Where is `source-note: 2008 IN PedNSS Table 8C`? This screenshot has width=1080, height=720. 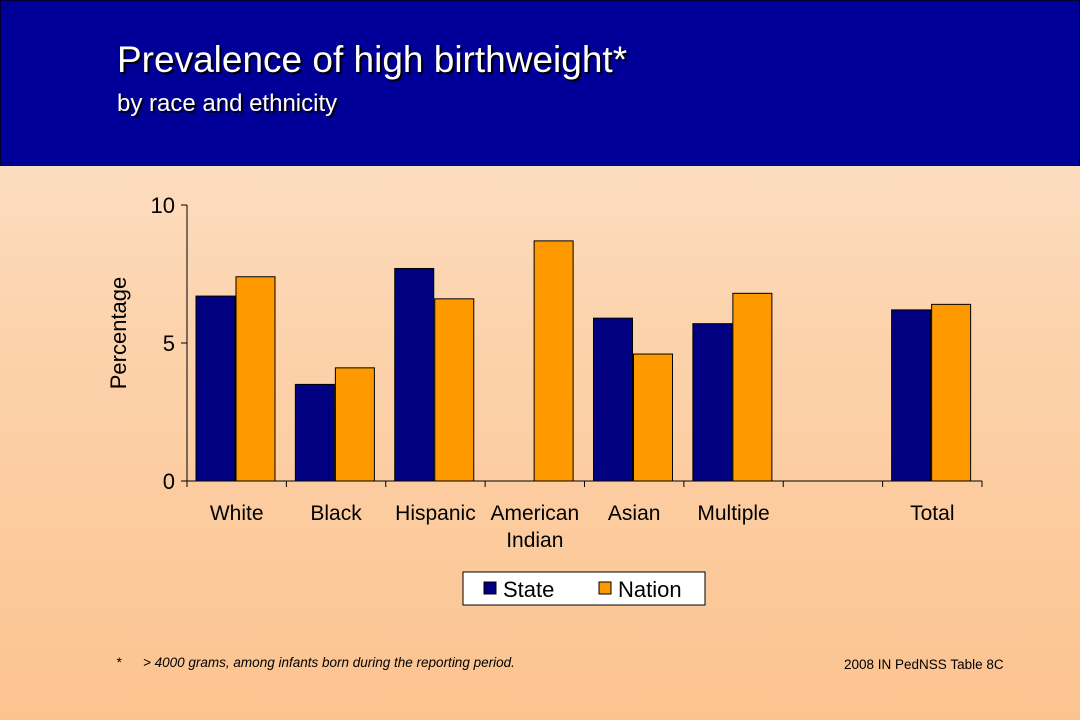 source-note: 2008 IN PedNSS Table 8C is located at coordinates (924, 664).